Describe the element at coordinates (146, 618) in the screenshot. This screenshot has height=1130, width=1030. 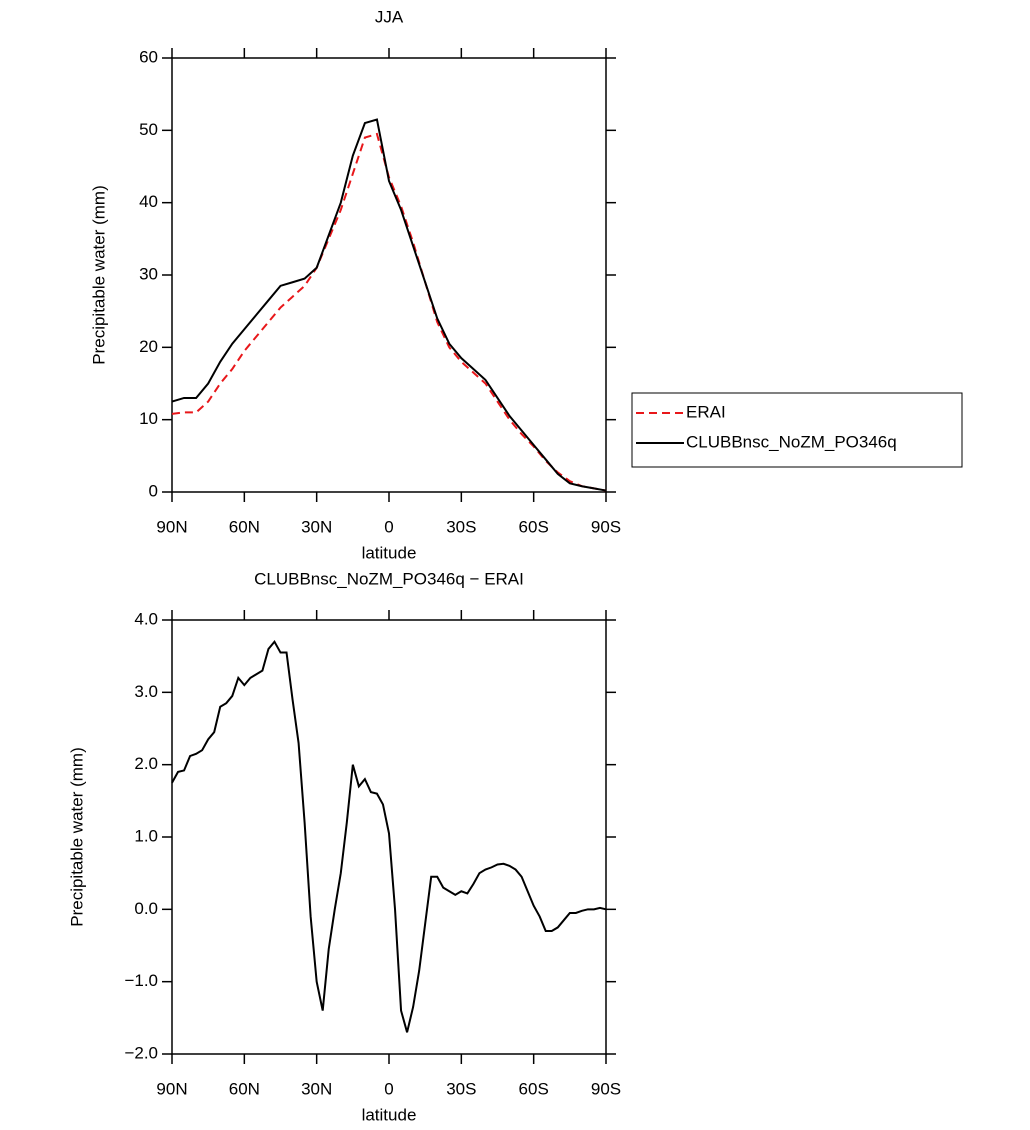
I see `y-tick-label: 4.0` at that location.